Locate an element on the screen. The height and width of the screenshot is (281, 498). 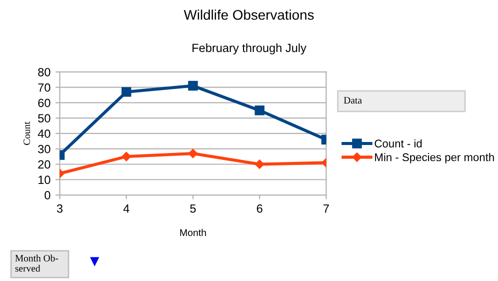
y-tick-label: 70 is located at coordinates (44, 87).